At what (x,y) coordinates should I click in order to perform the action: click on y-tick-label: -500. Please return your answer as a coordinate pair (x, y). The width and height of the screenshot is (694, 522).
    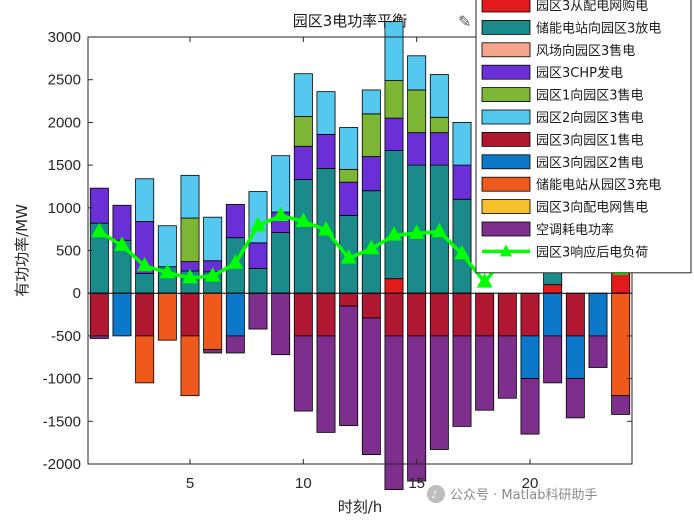
    Looking at the image, I should click on (66, 336).